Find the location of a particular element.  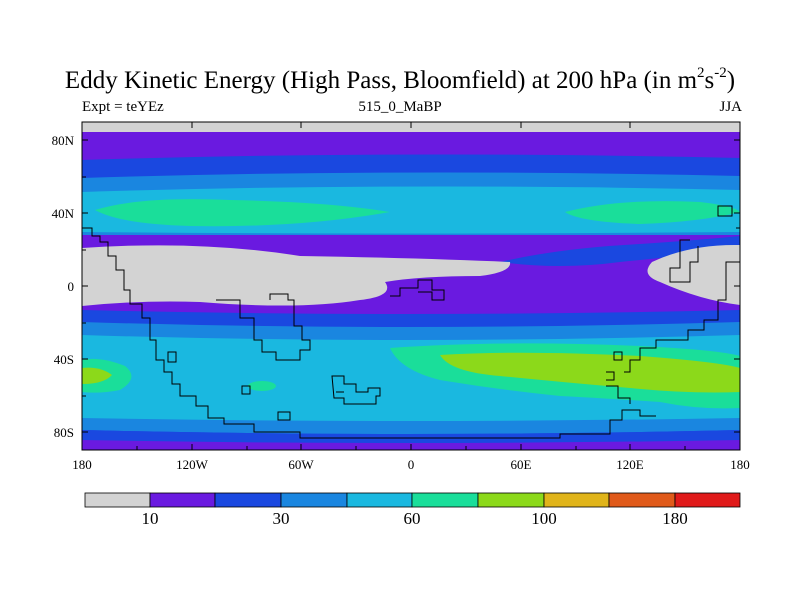

x-tick-label: 120E is located at coordinates (630, 464).